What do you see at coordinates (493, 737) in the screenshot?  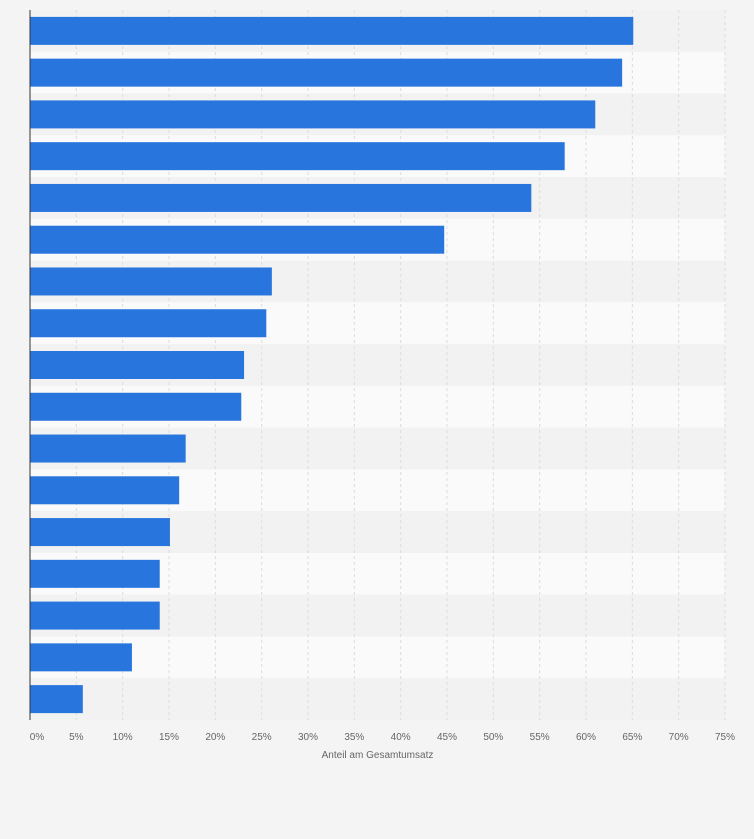 I see `x-tick-label: 50%` at bounding box center [493, 737].